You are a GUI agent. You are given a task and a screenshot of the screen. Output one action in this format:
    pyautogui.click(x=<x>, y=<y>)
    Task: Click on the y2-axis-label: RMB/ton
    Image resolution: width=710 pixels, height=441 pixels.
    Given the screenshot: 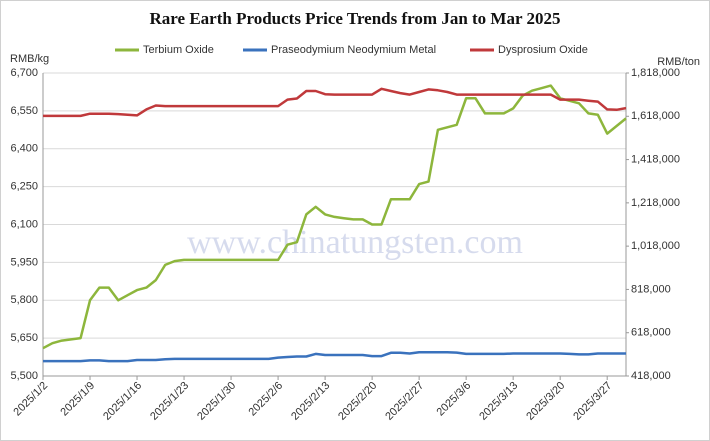 What is the action you would take?
    pyautogui.click(x=678, y=62)
    